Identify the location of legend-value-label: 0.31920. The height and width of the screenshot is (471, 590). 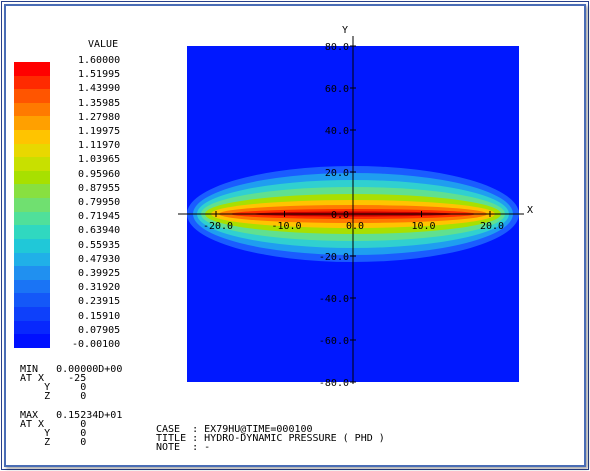
(99, 288).